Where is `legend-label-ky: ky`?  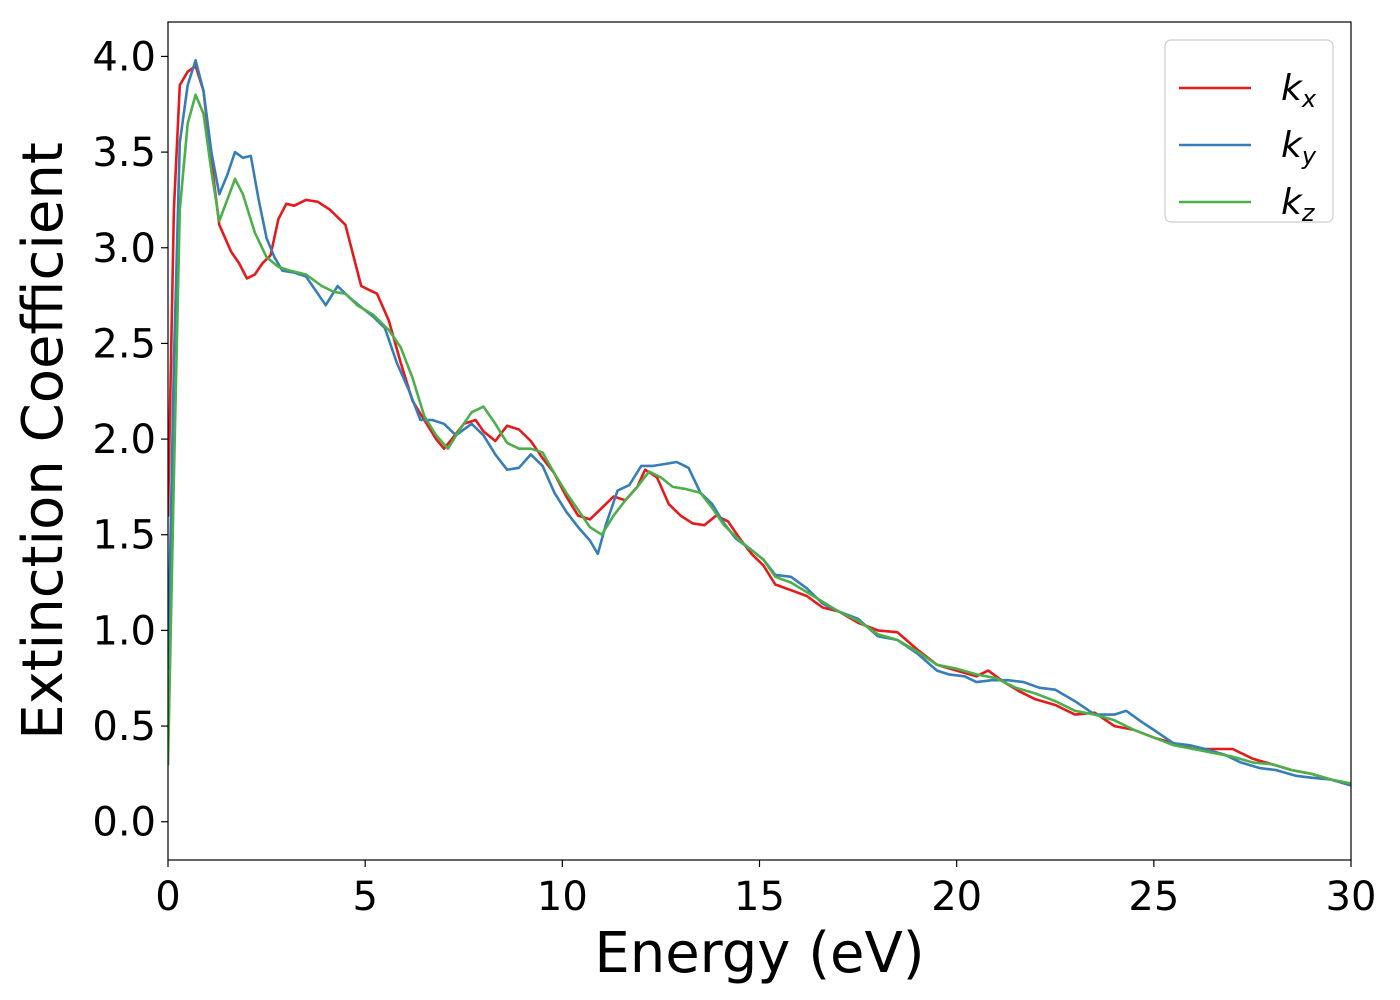
legend-label-ky: ky is located at coordinates (1299, 147).